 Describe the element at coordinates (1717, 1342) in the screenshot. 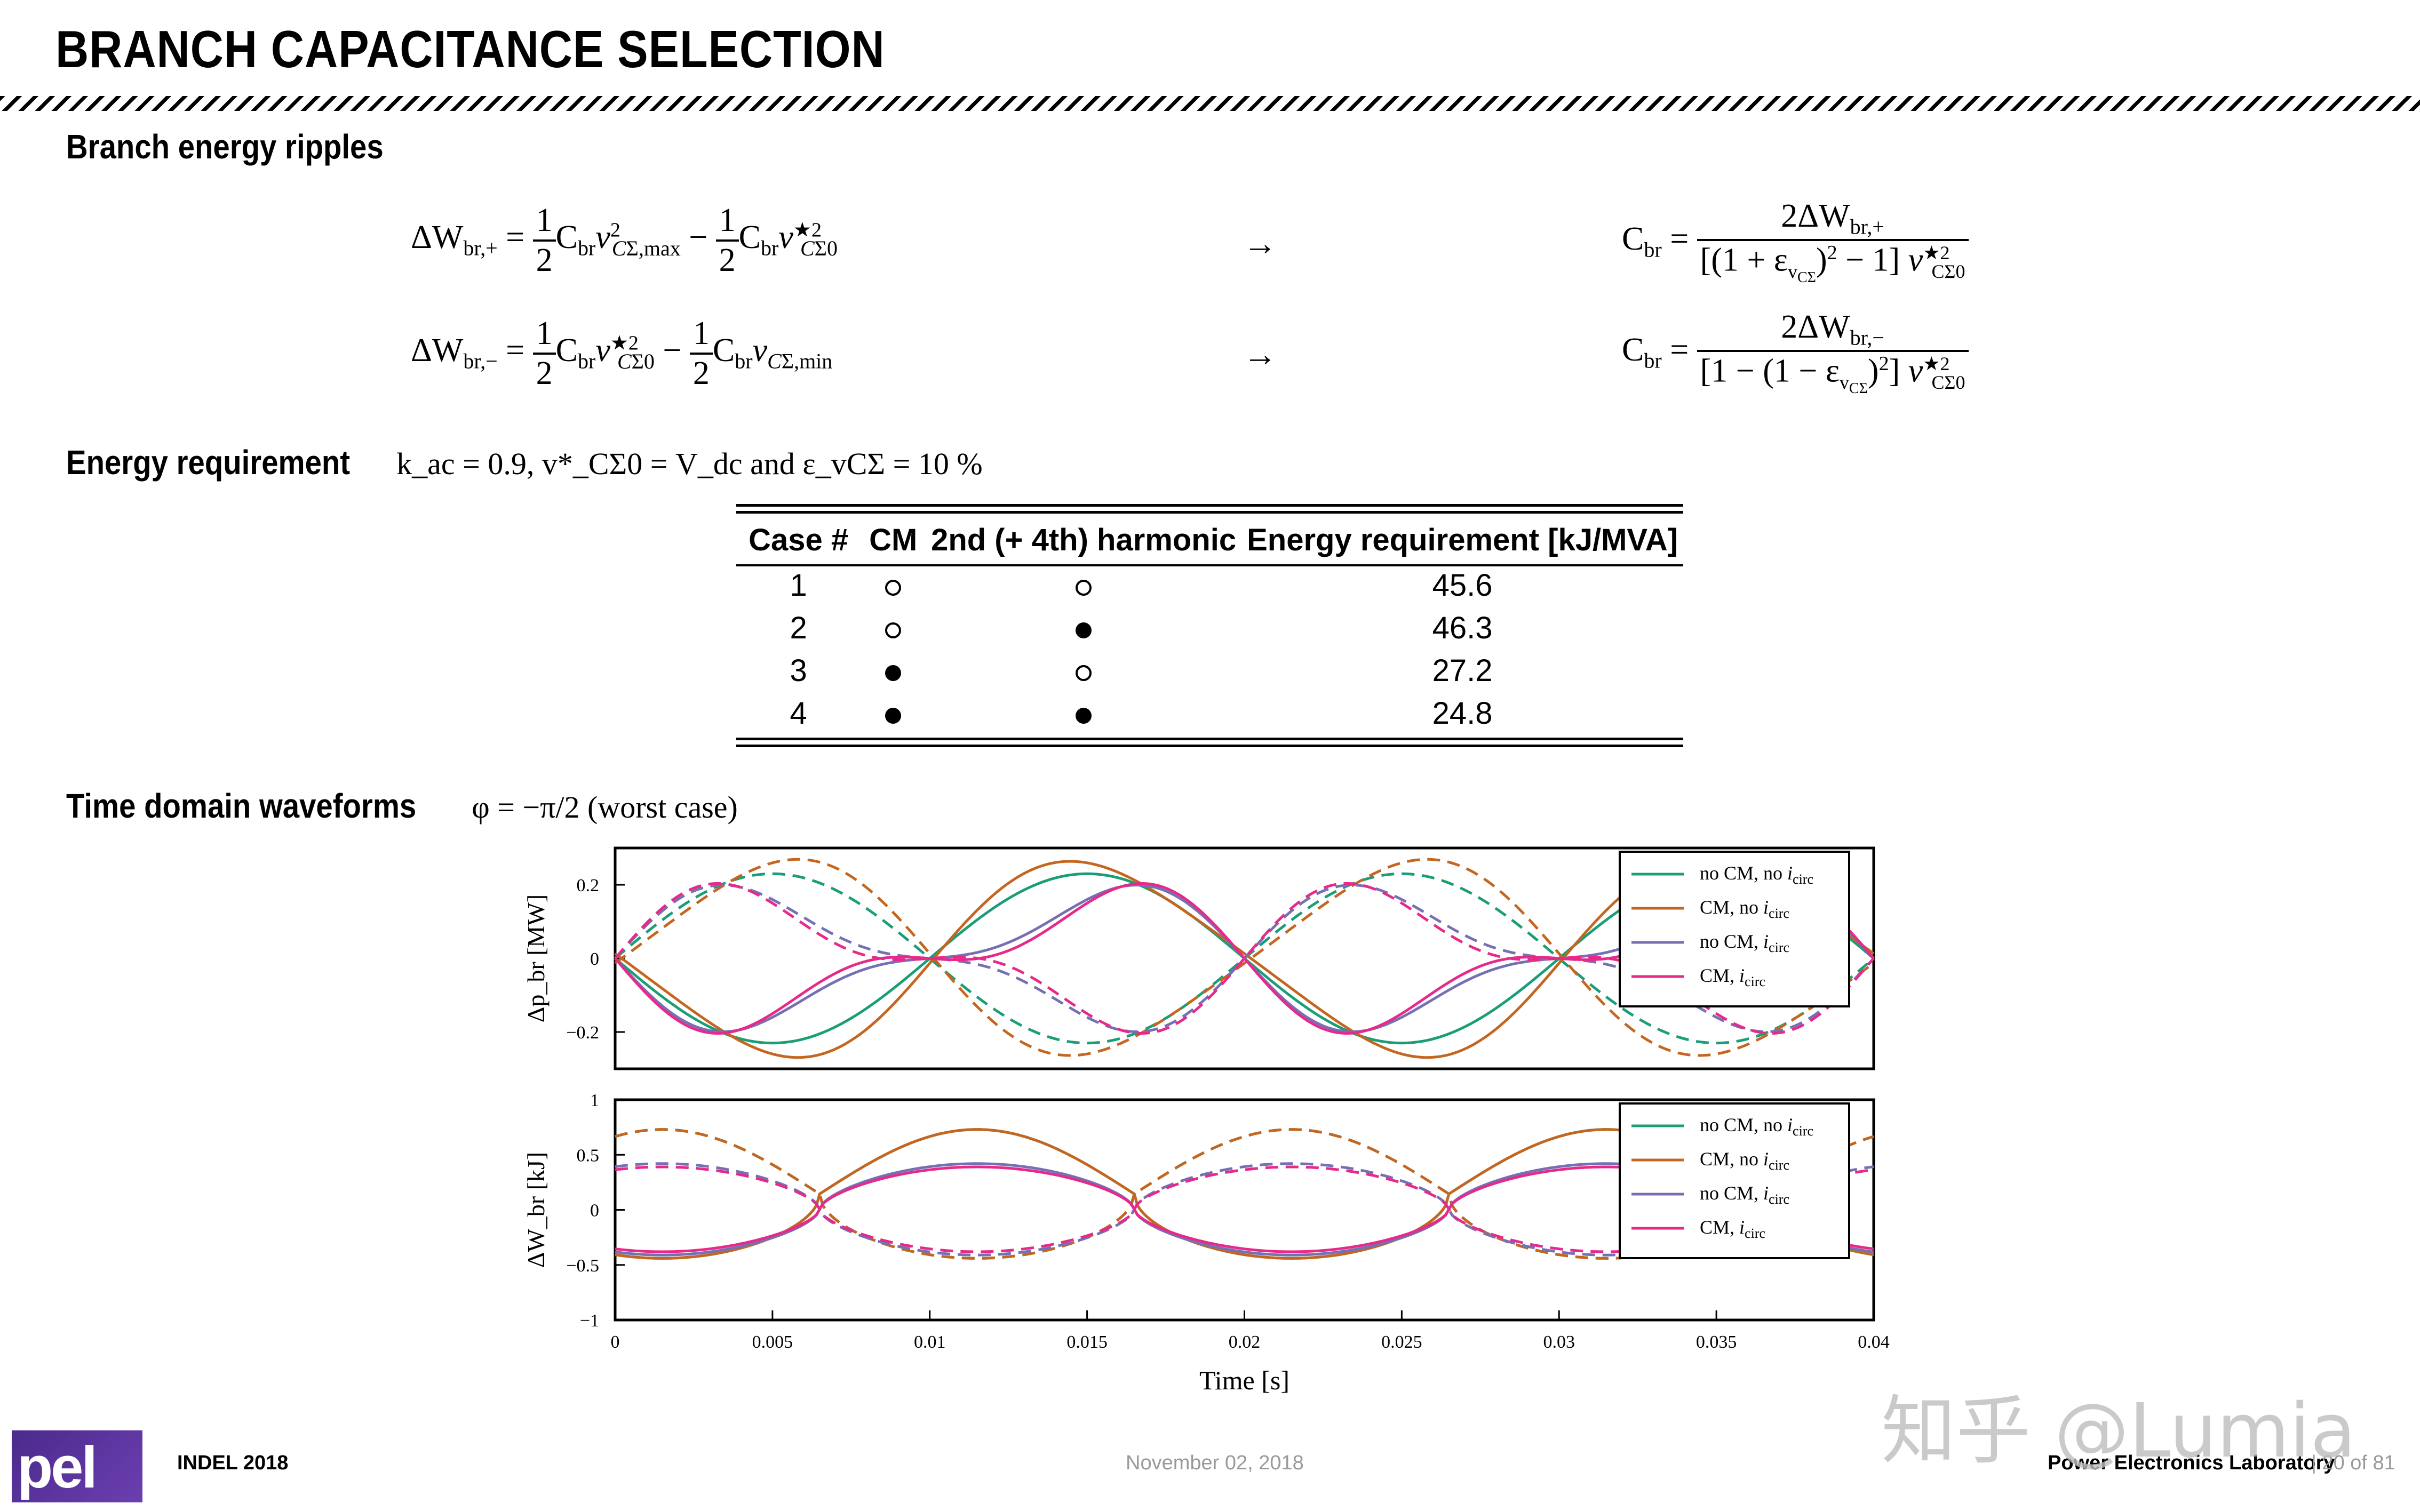

I see `chart2-xtick-label: 0.035` at that location.